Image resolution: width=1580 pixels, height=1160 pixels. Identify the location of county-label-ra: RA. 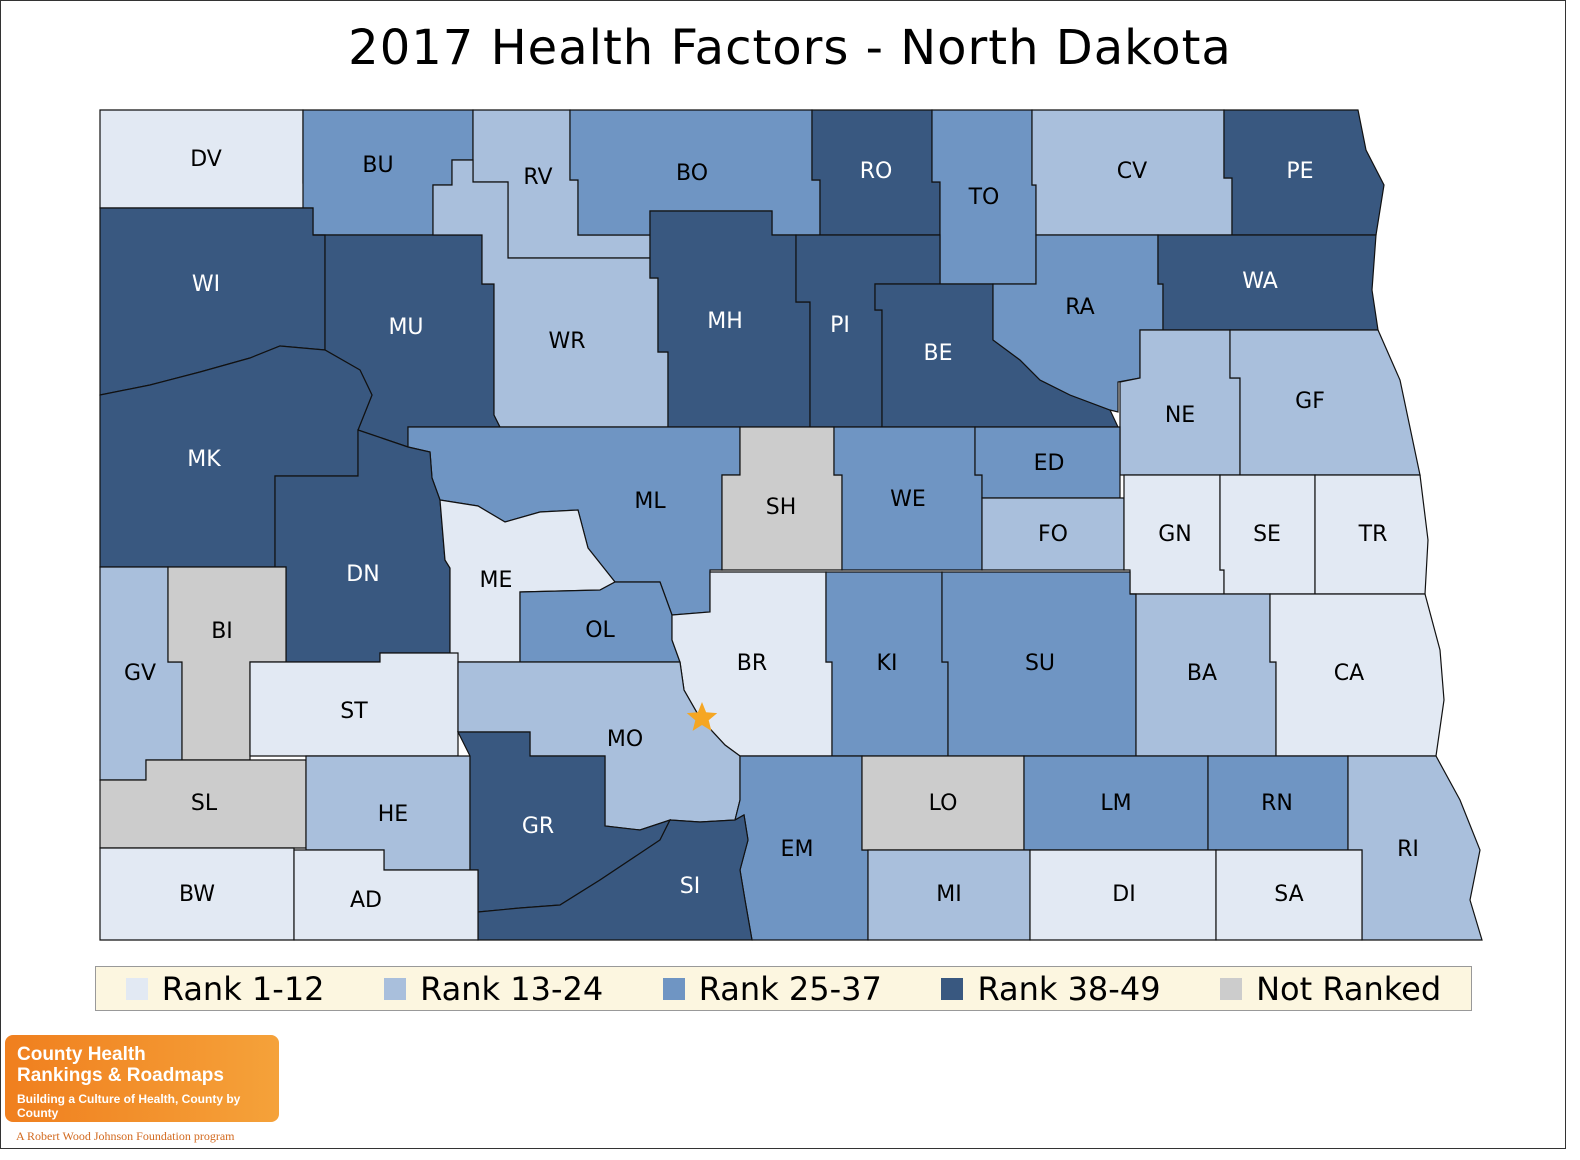
(1079, 307).